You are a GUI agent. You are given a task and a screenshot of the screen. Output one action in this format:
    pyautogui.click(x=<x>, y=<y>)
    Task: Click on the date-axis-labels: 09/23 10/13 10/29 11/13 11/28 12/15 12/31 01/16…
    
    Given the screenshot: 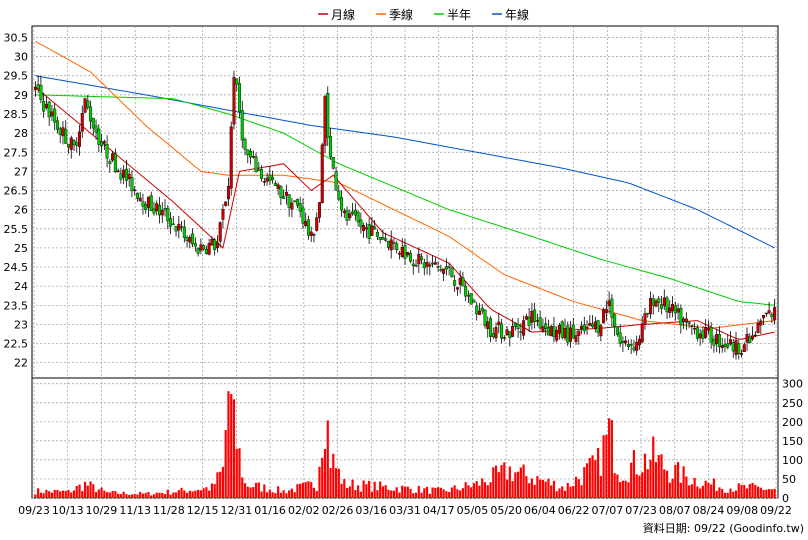 What is the action you would take?
    pyautogui.click(x=405, y=510)
    